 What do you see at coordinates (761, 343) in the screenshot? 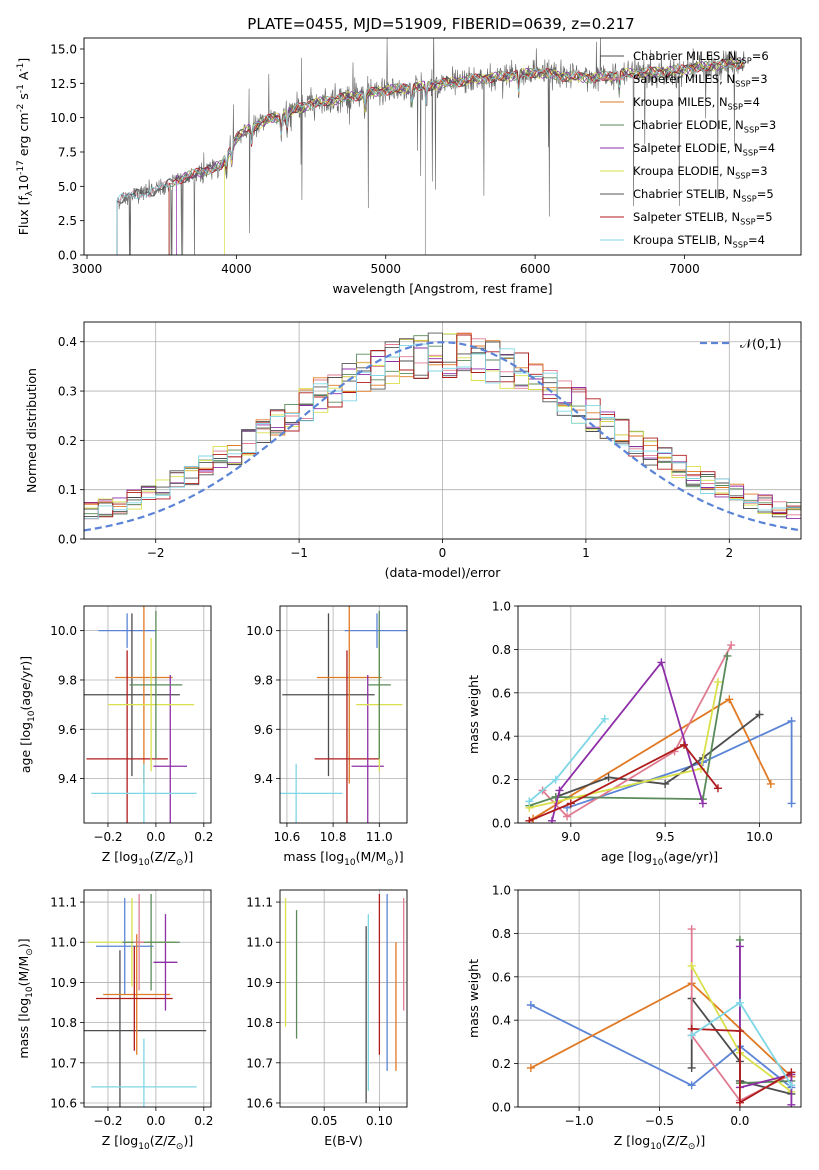
I see `legend-entry: 𝒩(0,1)` at bounding box center [761, 343].